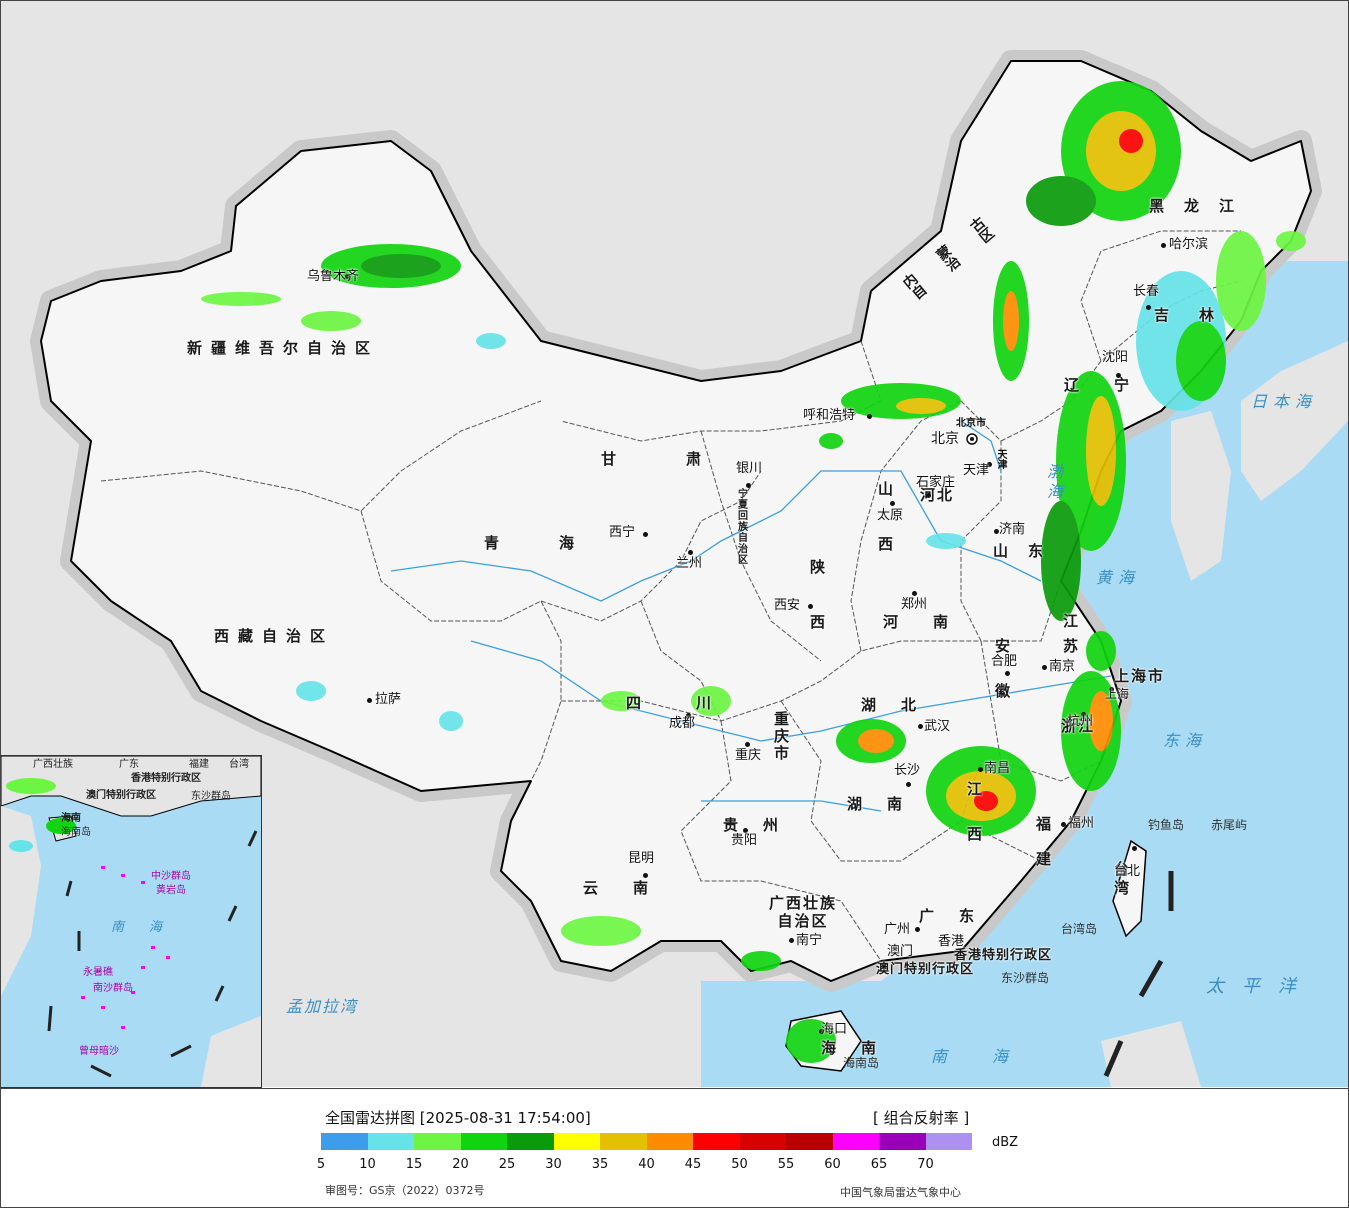 This screenshot has width=1349, height=1208. Describe the element at coordinates (976, 470) in the screenshot. I see `city-label: 天津` at that location.